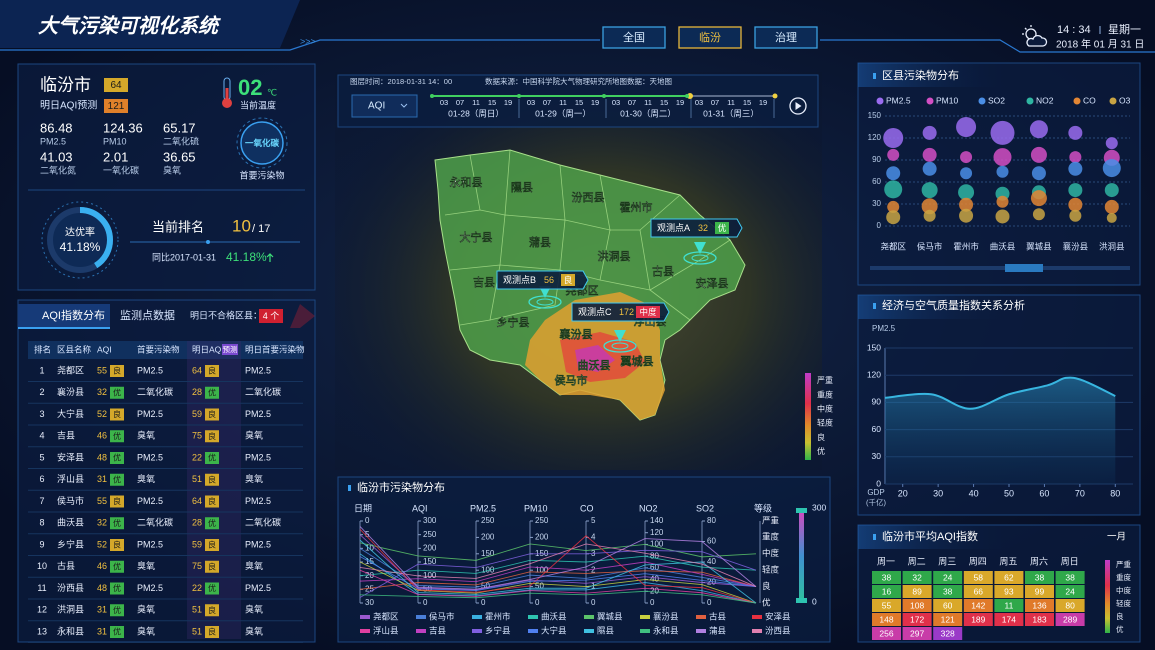 This screenshot has height=650, width=1155. What do you see at coordinates (376, 106) in the screenshot?
I see `layer-value: AQI` at bounding box center [376, 106].